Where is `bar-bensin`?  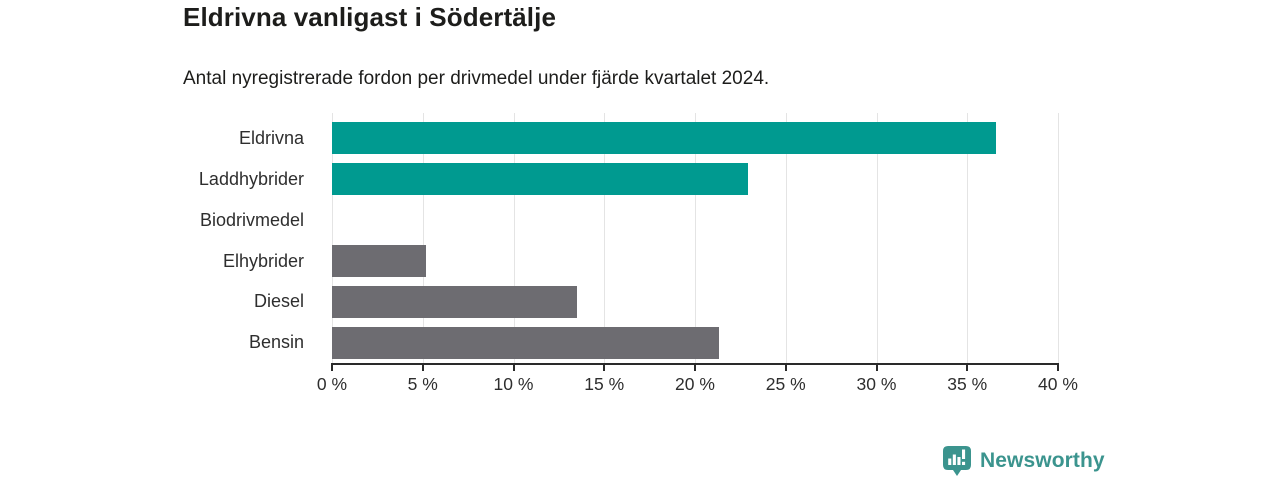
bar-bensin is located at coordinates (525, 342).